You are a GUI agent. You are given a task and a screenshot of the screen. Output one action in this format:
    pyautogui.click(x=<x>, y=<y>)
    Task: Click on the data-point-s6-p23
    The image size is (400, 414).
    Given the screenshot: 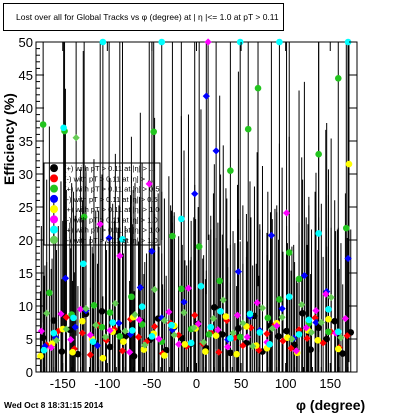 What is the action you would take?
    pyautogui.click(x=269, y=344)
    